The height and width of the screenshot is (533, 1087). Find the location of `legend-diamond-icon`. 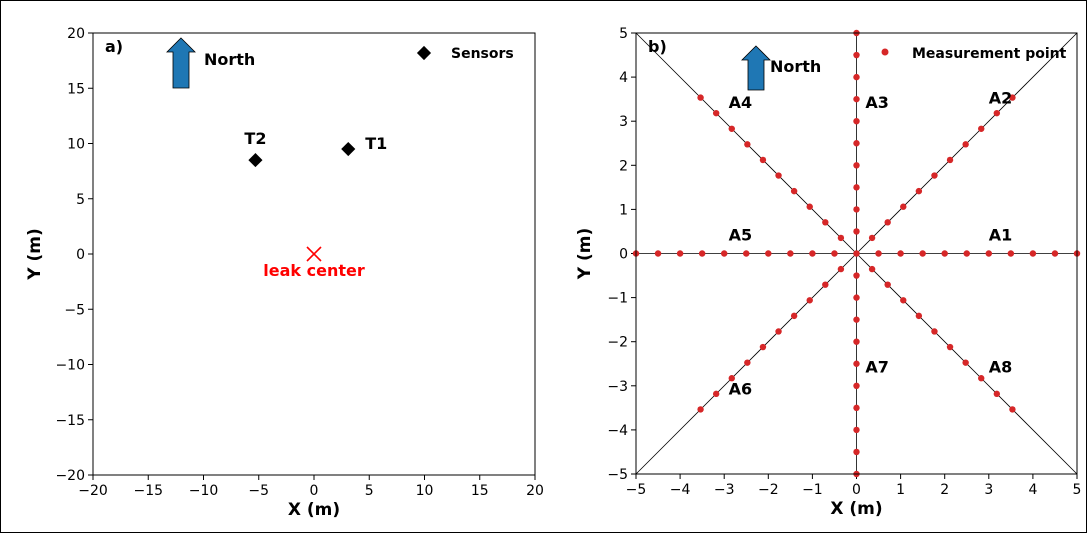

legend-diamond-icon is located at coordinates (424, 53).